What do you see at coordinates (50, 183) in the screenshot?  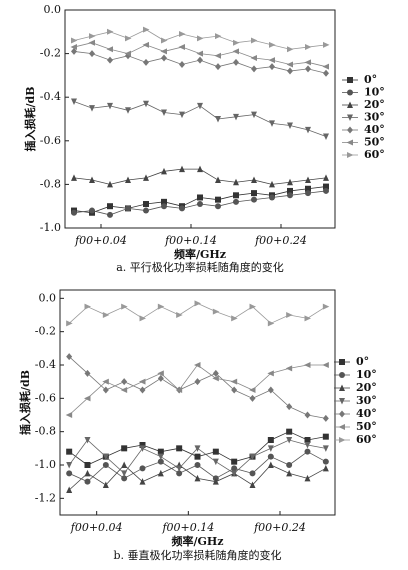 I see `y-tick-label: -0.8` at bounding box center [50, 183].